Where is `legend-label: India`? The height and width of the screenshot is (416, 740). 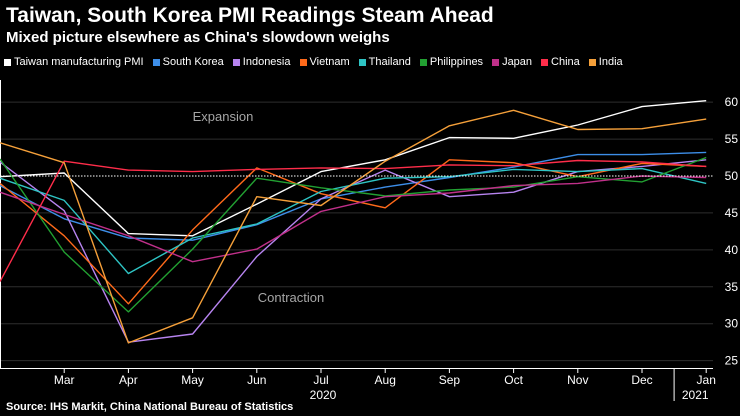
legend-label: India is located at coordinates (610, 62).